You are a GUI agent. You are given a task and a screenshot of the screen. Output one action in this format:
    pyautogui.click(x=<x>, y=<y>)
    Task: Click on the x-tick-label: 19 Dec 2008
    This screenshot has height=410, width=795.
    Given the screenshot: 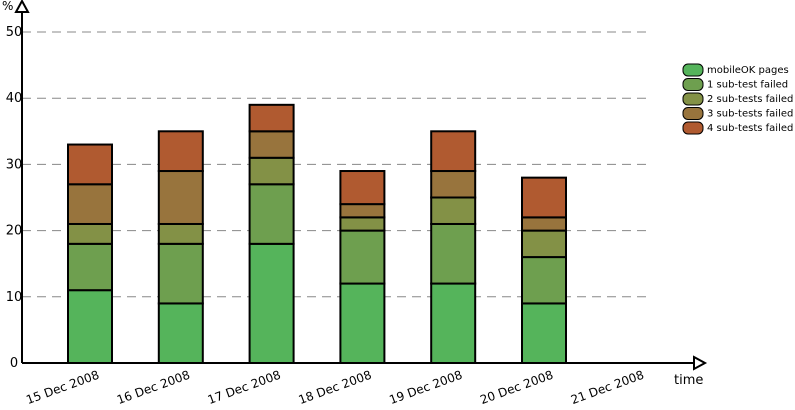 What is the action you would take?
    pyautogui.click(x=425, y=387)
    